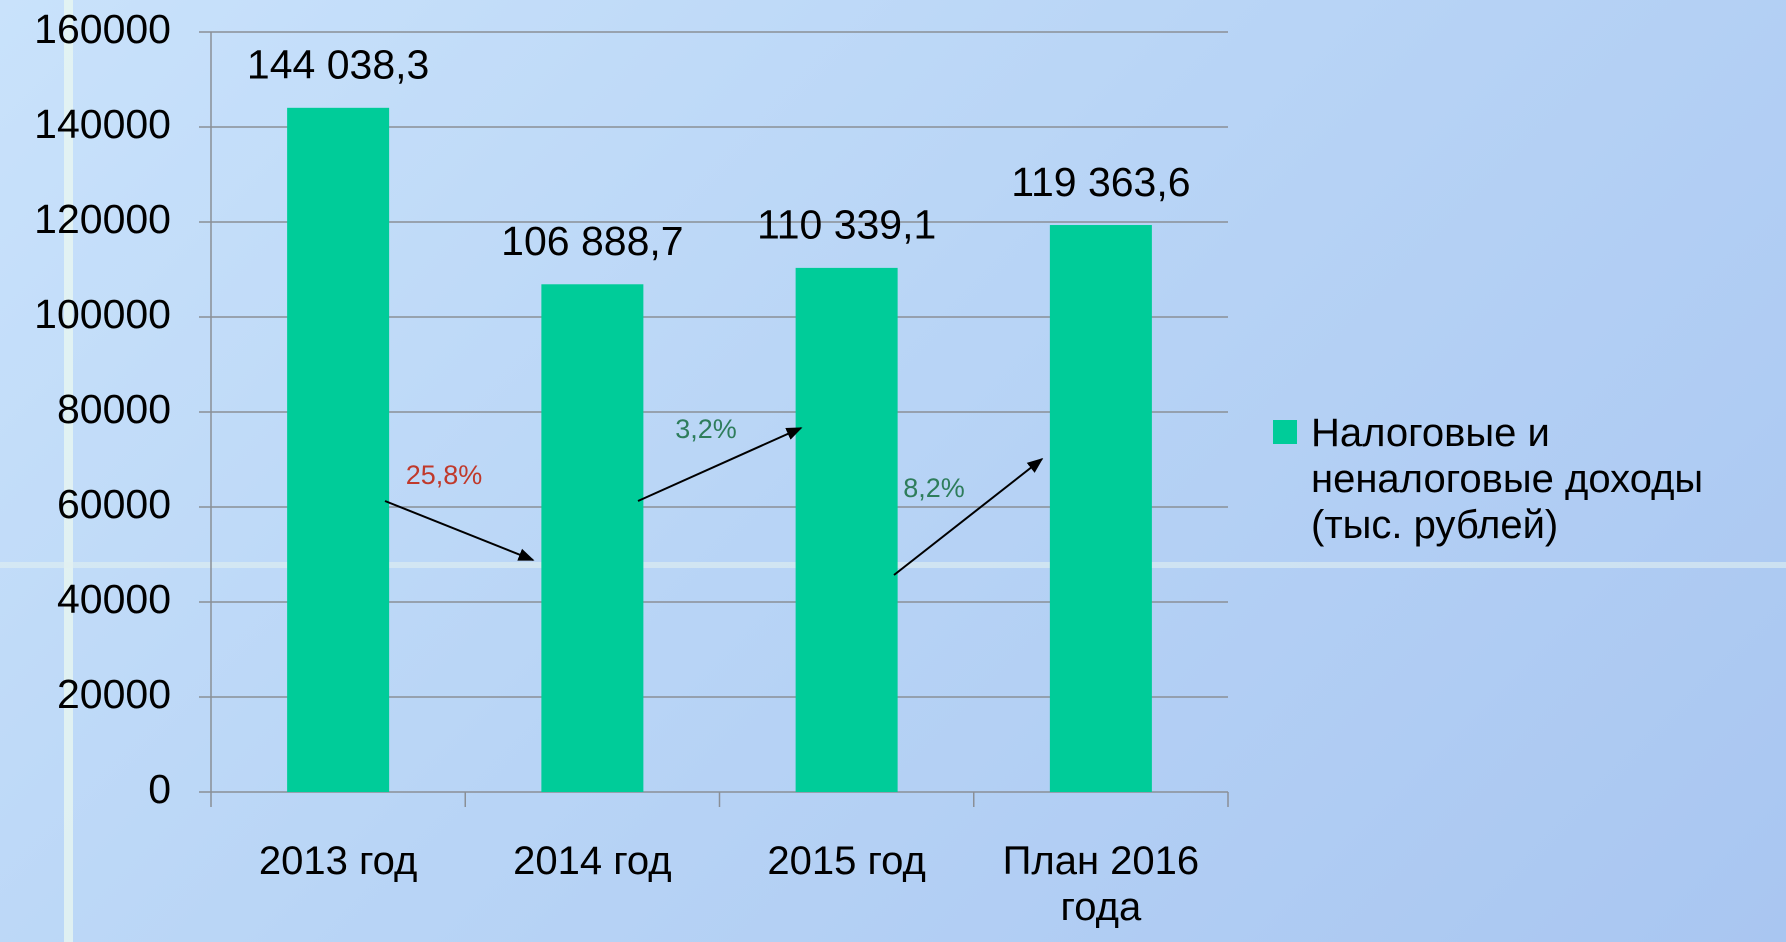 The image size is (1786, 942). I want to click on y-tick-label: 120000, so click(102, 219).